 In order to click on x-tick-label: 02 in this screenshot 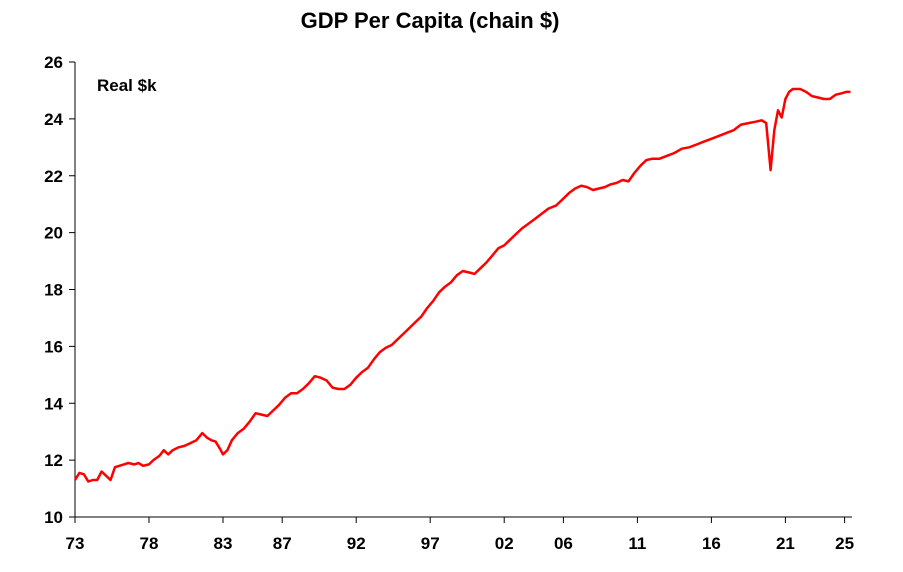, I will do `click(504, 543)`.